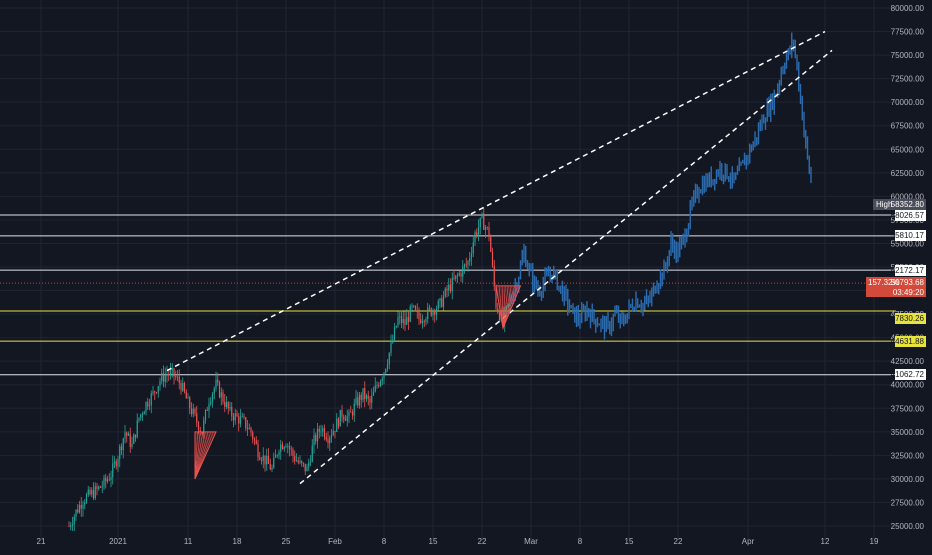  Describe the element at coordinates (908, 455) in the screenshot. I see `y-tick-label: 32500.00` at that location.